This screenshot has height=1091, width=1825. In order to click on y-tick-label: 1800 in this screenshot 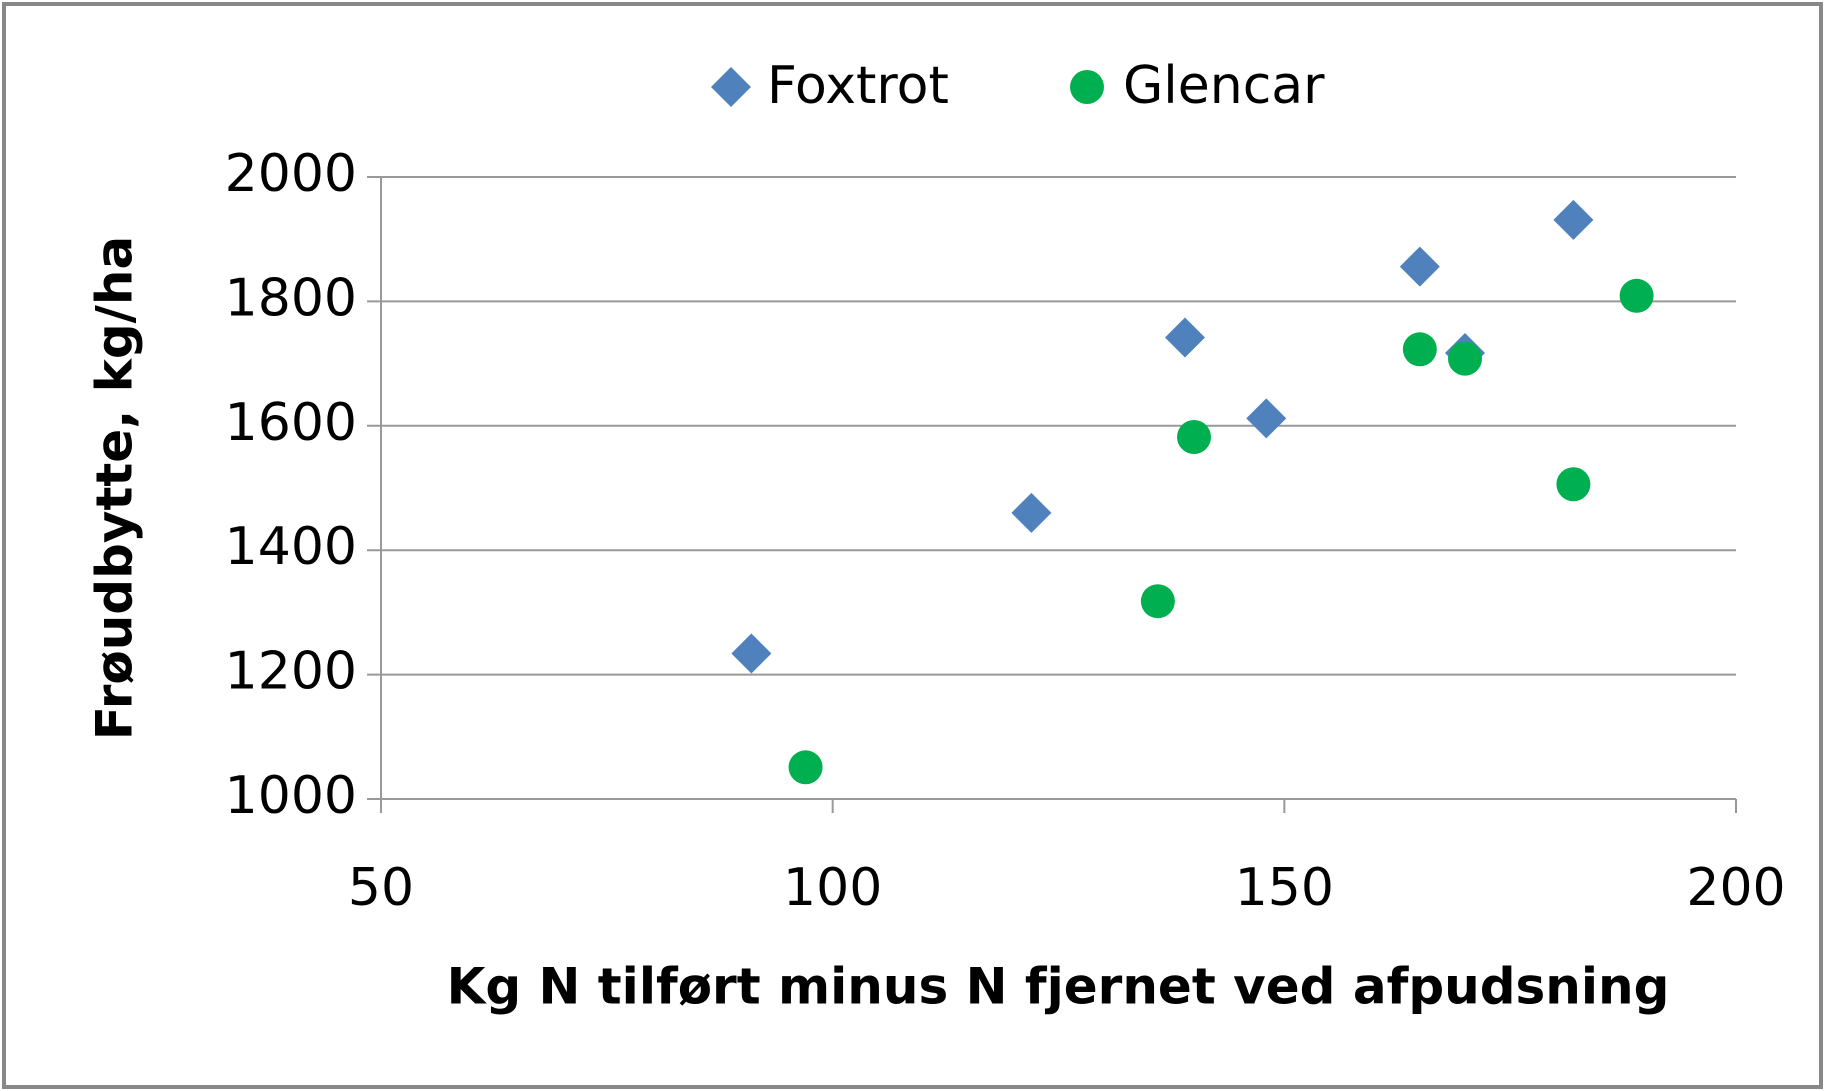, I will do `click(291, 298)`.